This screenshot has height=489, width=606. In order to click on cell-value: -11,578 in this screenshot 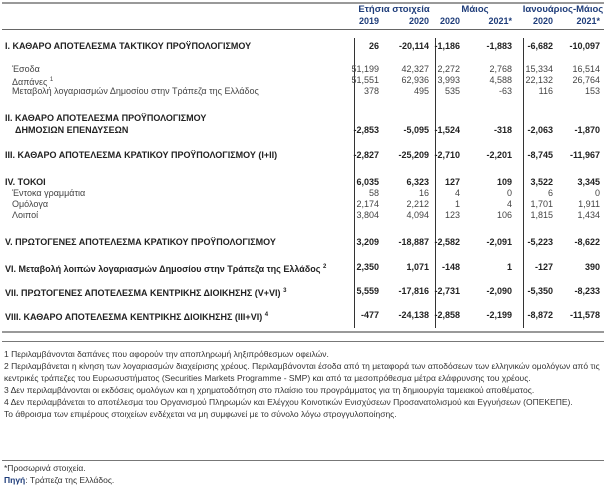, I will do `click(584, 315)`.